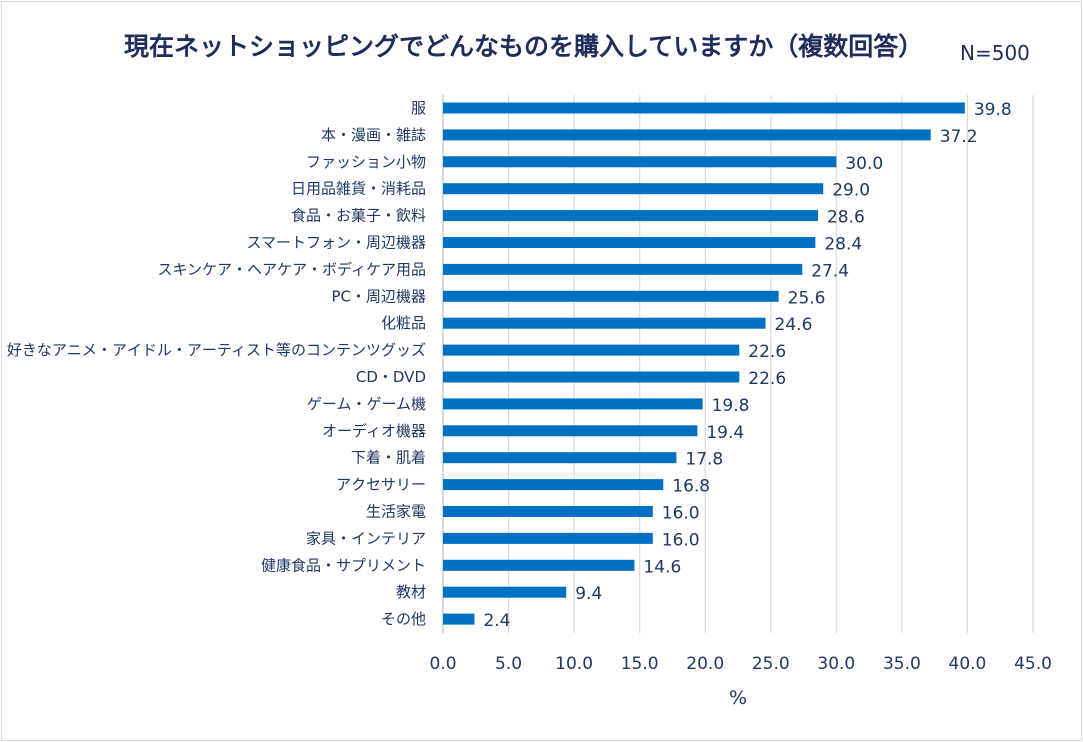 The width and height of the screenshot is (1083, 742). Describe the element at coordinates (993, 110) in the screenshot. I see `data-label: 39.8` at that location.